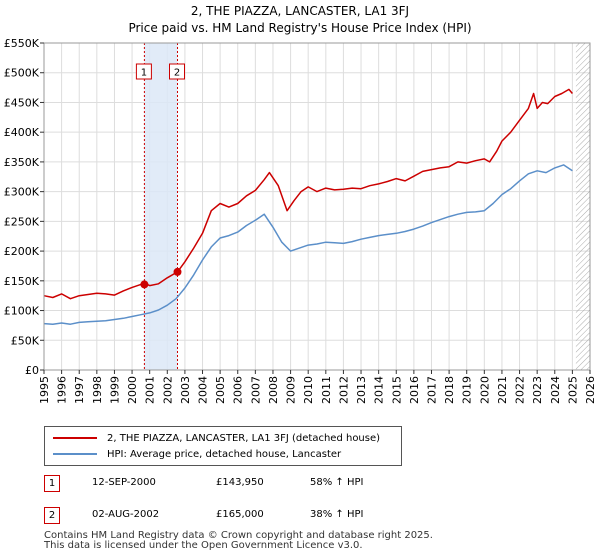 The width and height of the screenshot is (600, 560). What do you see at coordinates (150, 390) in the screenshot?
I see `x-tick-label: 2001` at bounding box center [150, 390].